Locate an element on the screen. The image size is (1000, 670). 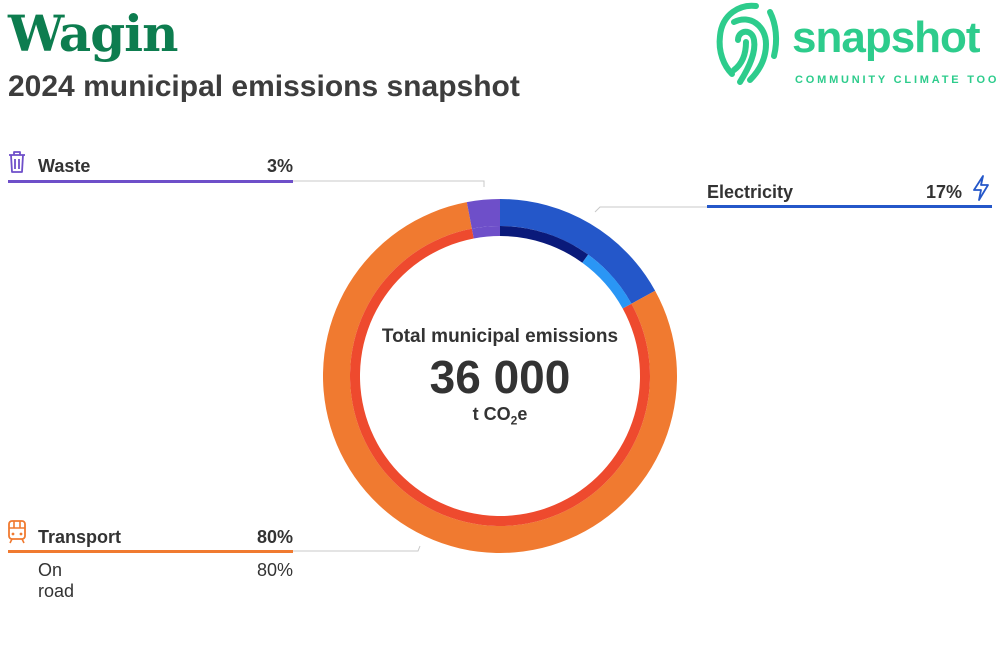
logo-wordmark: snapshot is located at coordinates (886, 37).